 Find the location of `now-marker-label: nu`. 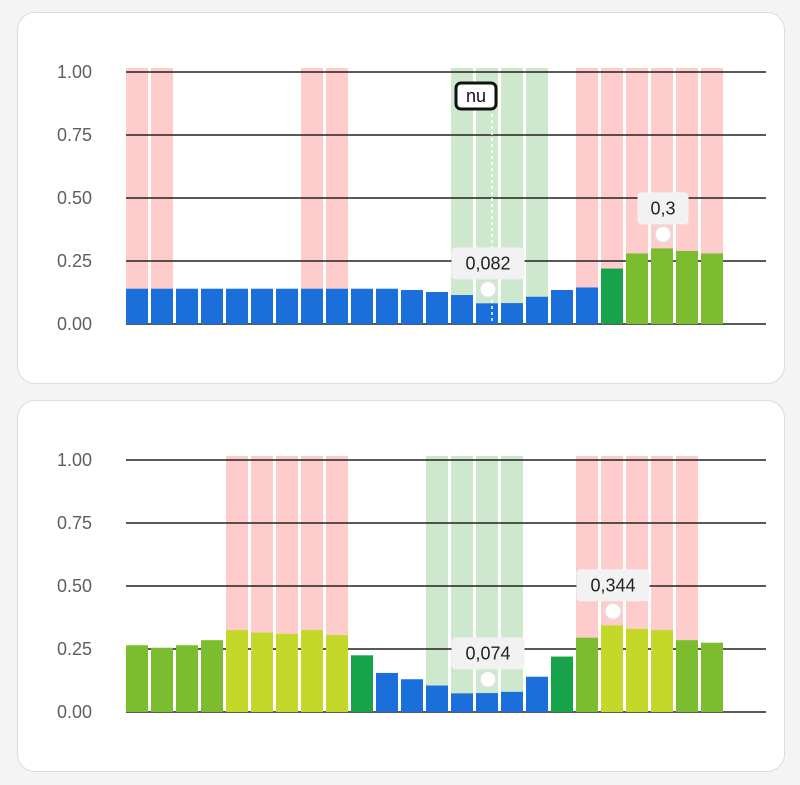

now-marker-label: nu is located at coordinates (476, 96).